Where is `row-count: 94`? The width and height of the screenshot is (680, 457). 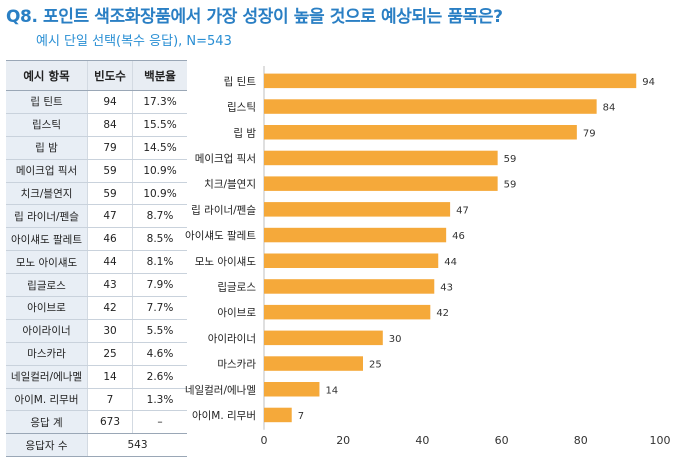 row-count: 94 is located at coordinates (110, 102).